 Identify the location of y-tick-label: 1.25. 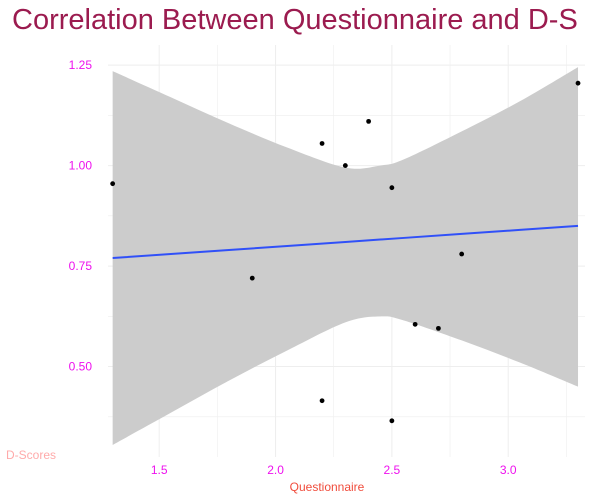
(81, 65).